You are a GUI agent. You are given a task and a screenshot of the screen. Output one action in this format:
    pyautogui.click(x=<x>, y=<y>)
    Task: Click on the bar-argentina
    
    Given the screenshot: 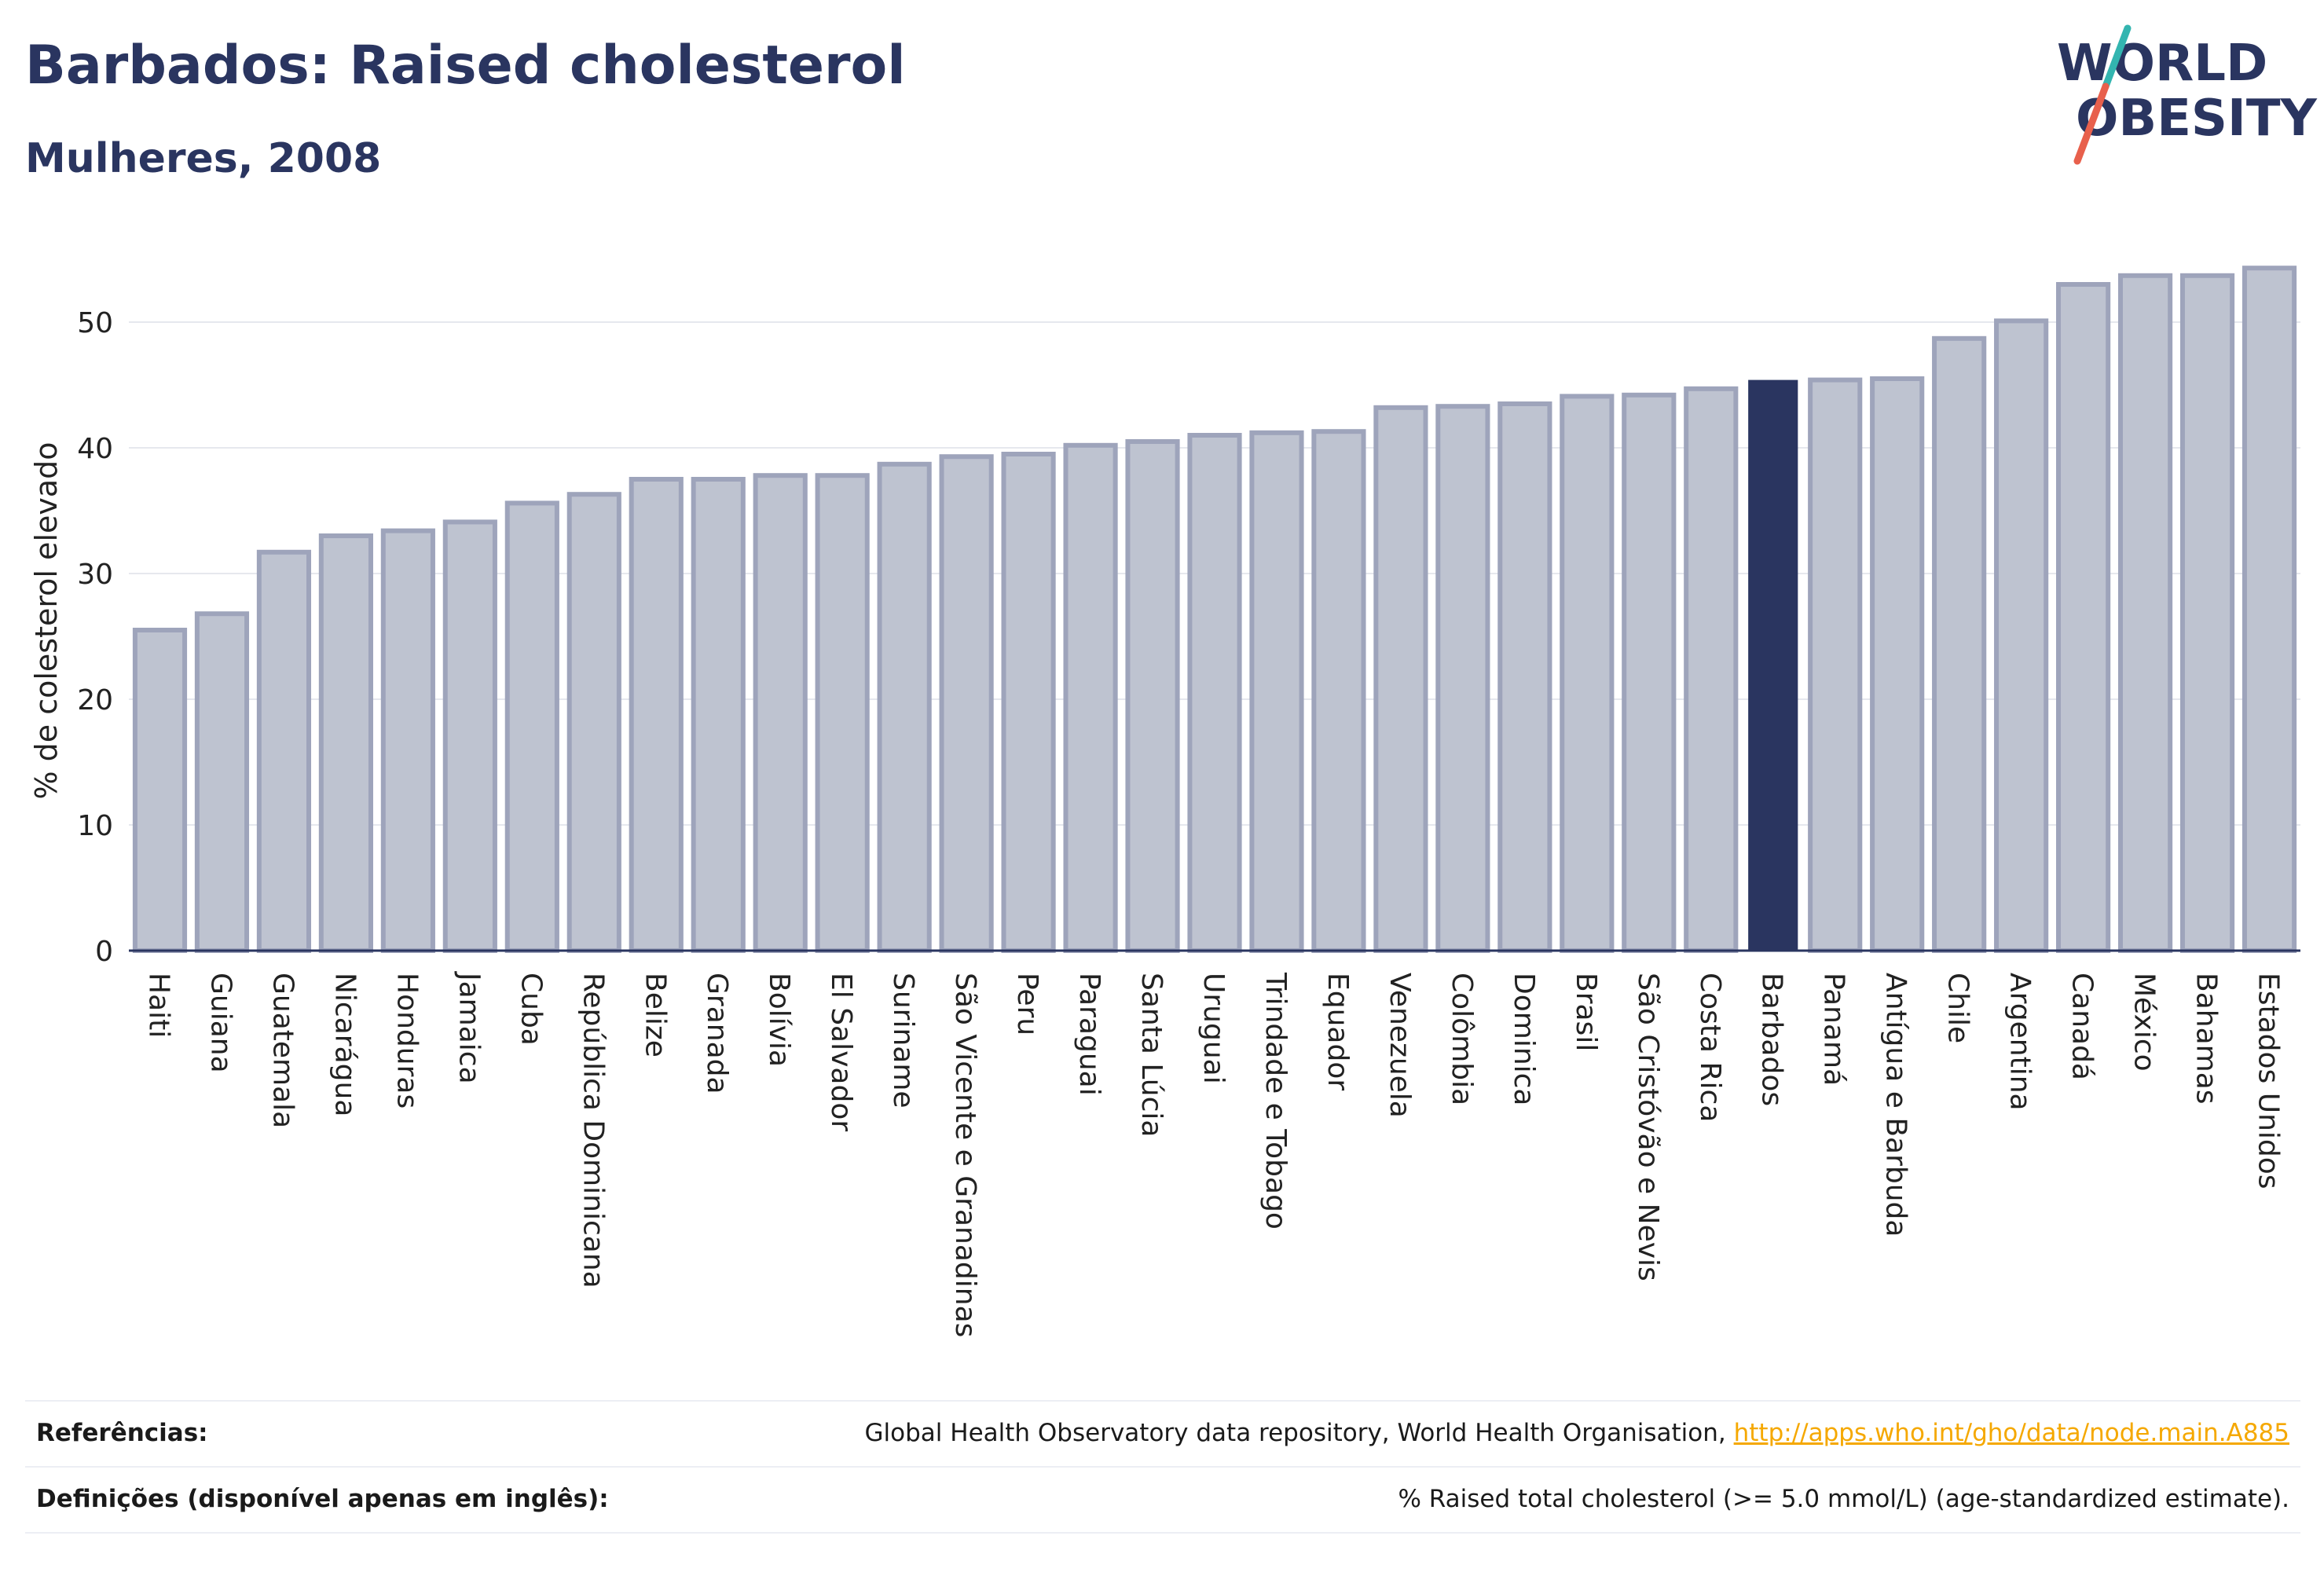 What is the action you would take?
    pyautogui.click(x=2021, y=635)
    